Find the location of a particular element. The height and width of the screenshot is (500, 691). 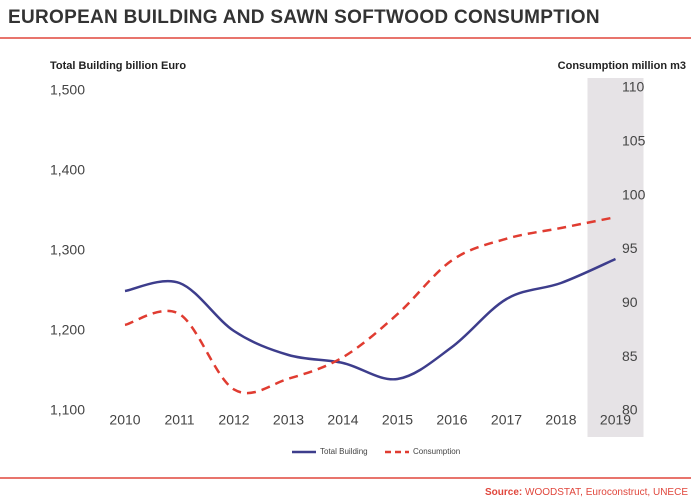

x-tick-label: 2019 is located at coordinates (615, 420).